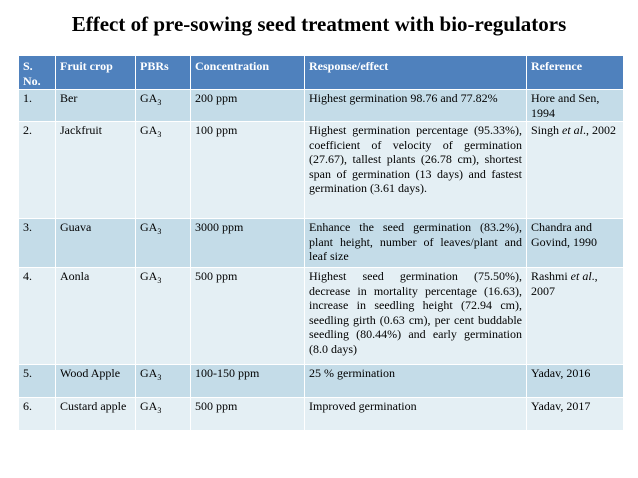 The height and width of the screenshot is (478, 638). What do you see at coordinates (37, 243) in the screenshot?
I see `cell-sno: 3.` at bounding box center [37, 243].